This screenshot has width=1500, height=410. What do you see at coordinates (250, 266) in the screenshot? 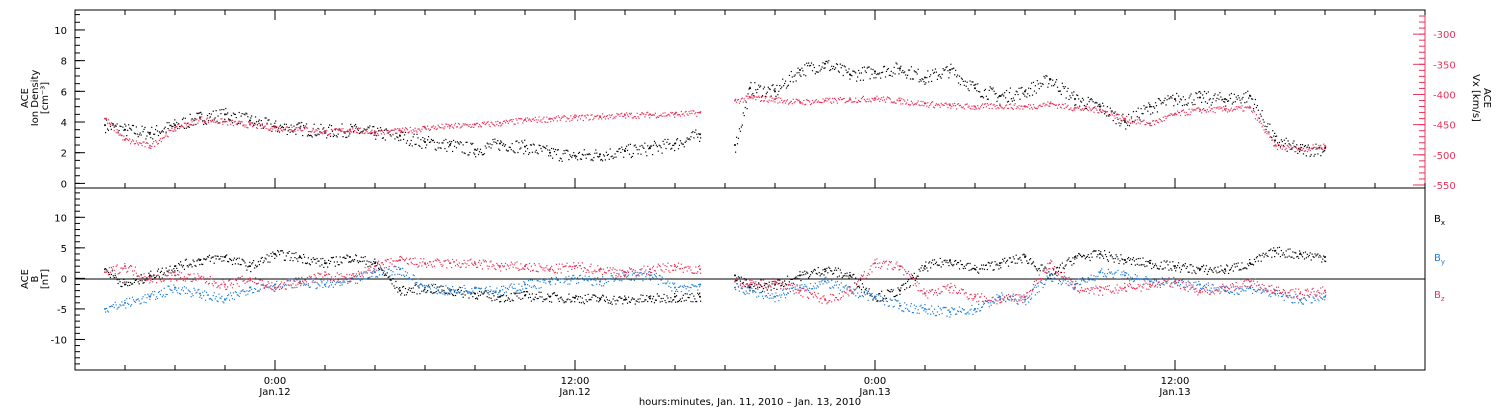
I see `b-series-bx-marker` at bounding box center [250, 266].